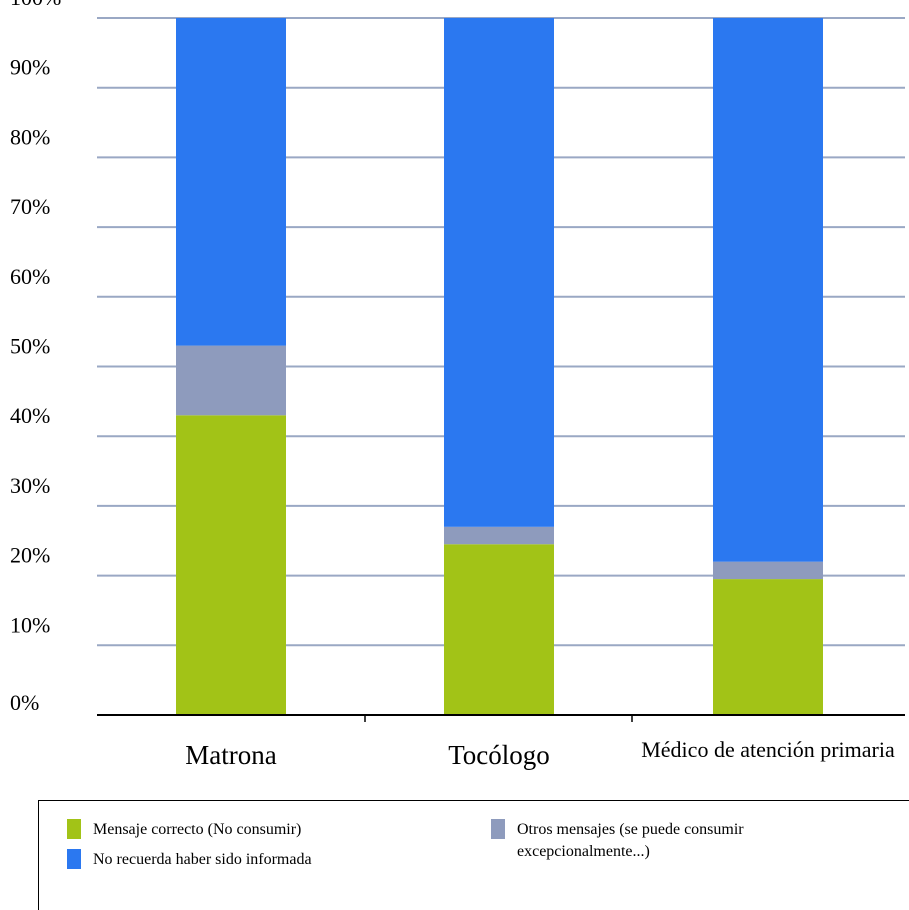 This screenshot has width=909, height=910. I want to click on y-tick-label: 80%, so click(30, 136).